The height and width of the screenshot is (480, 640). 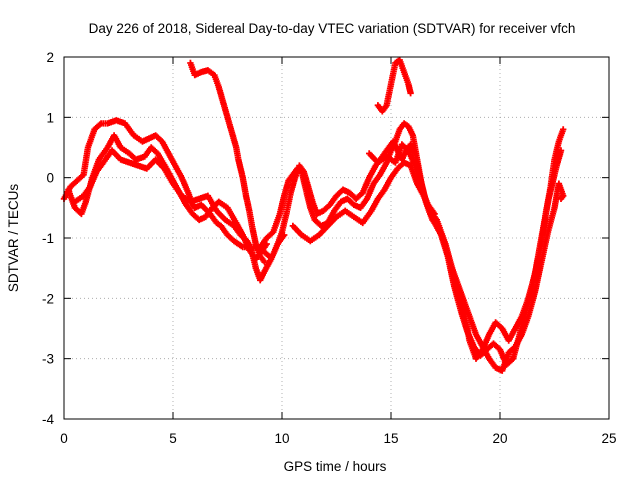 I want to click on y-tick-label: 1, so click(x=50, y=117).